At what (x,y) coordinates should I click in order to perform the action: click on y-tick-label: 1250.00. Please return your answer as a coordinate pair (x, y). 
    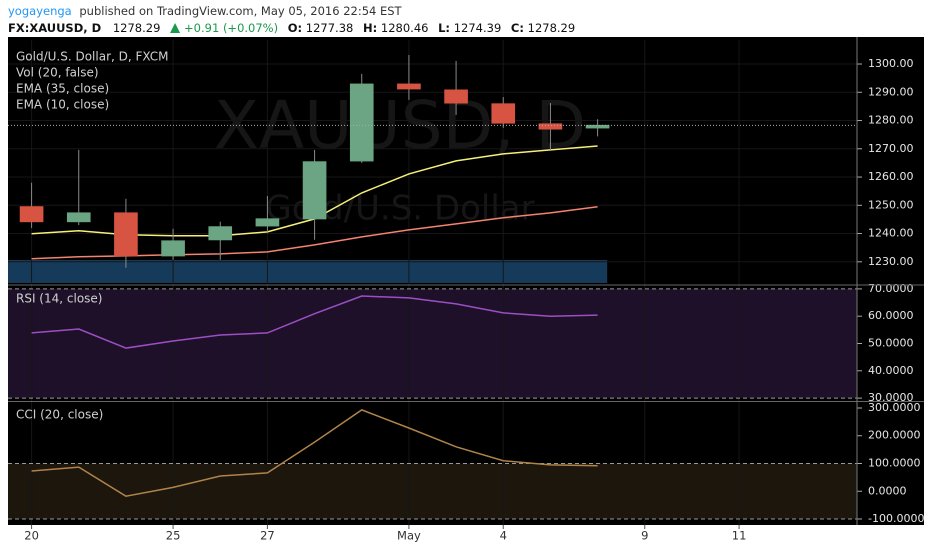
    Looking at the image, I should click on (891, 204).